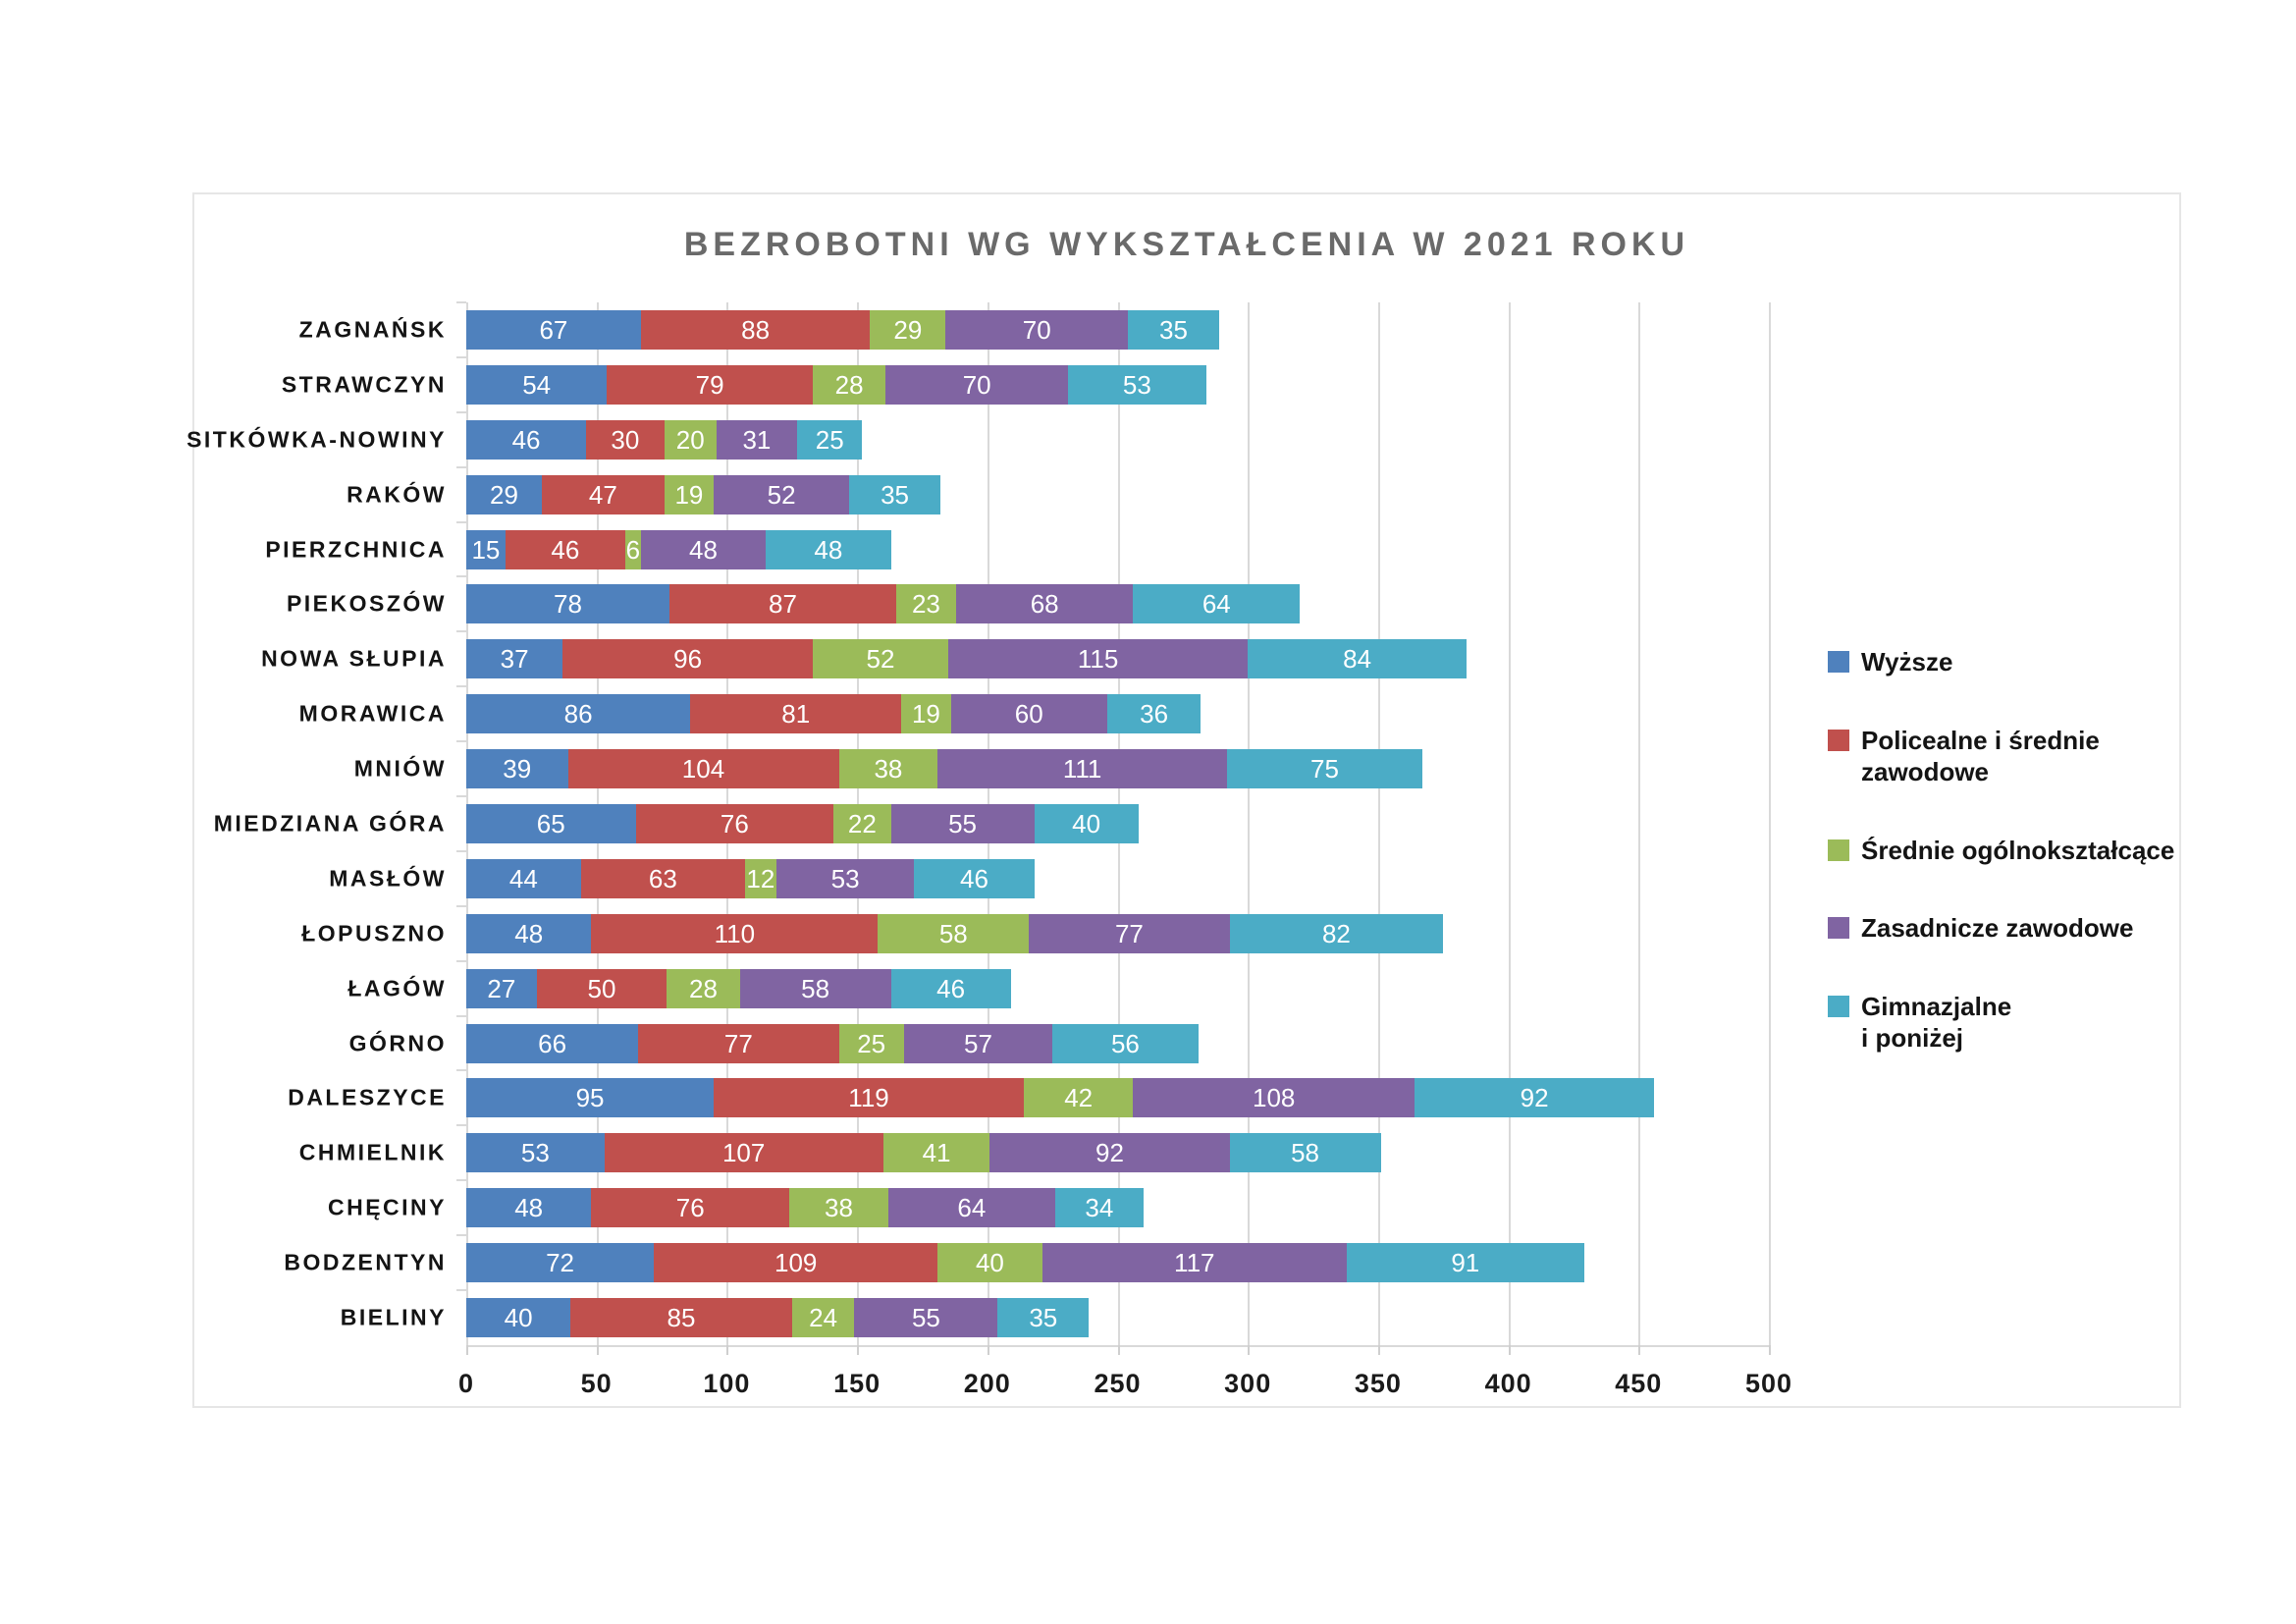  Describe the element at coordinates (950, 988) in the screenshot. I see `bar-segment: 46` at that location.